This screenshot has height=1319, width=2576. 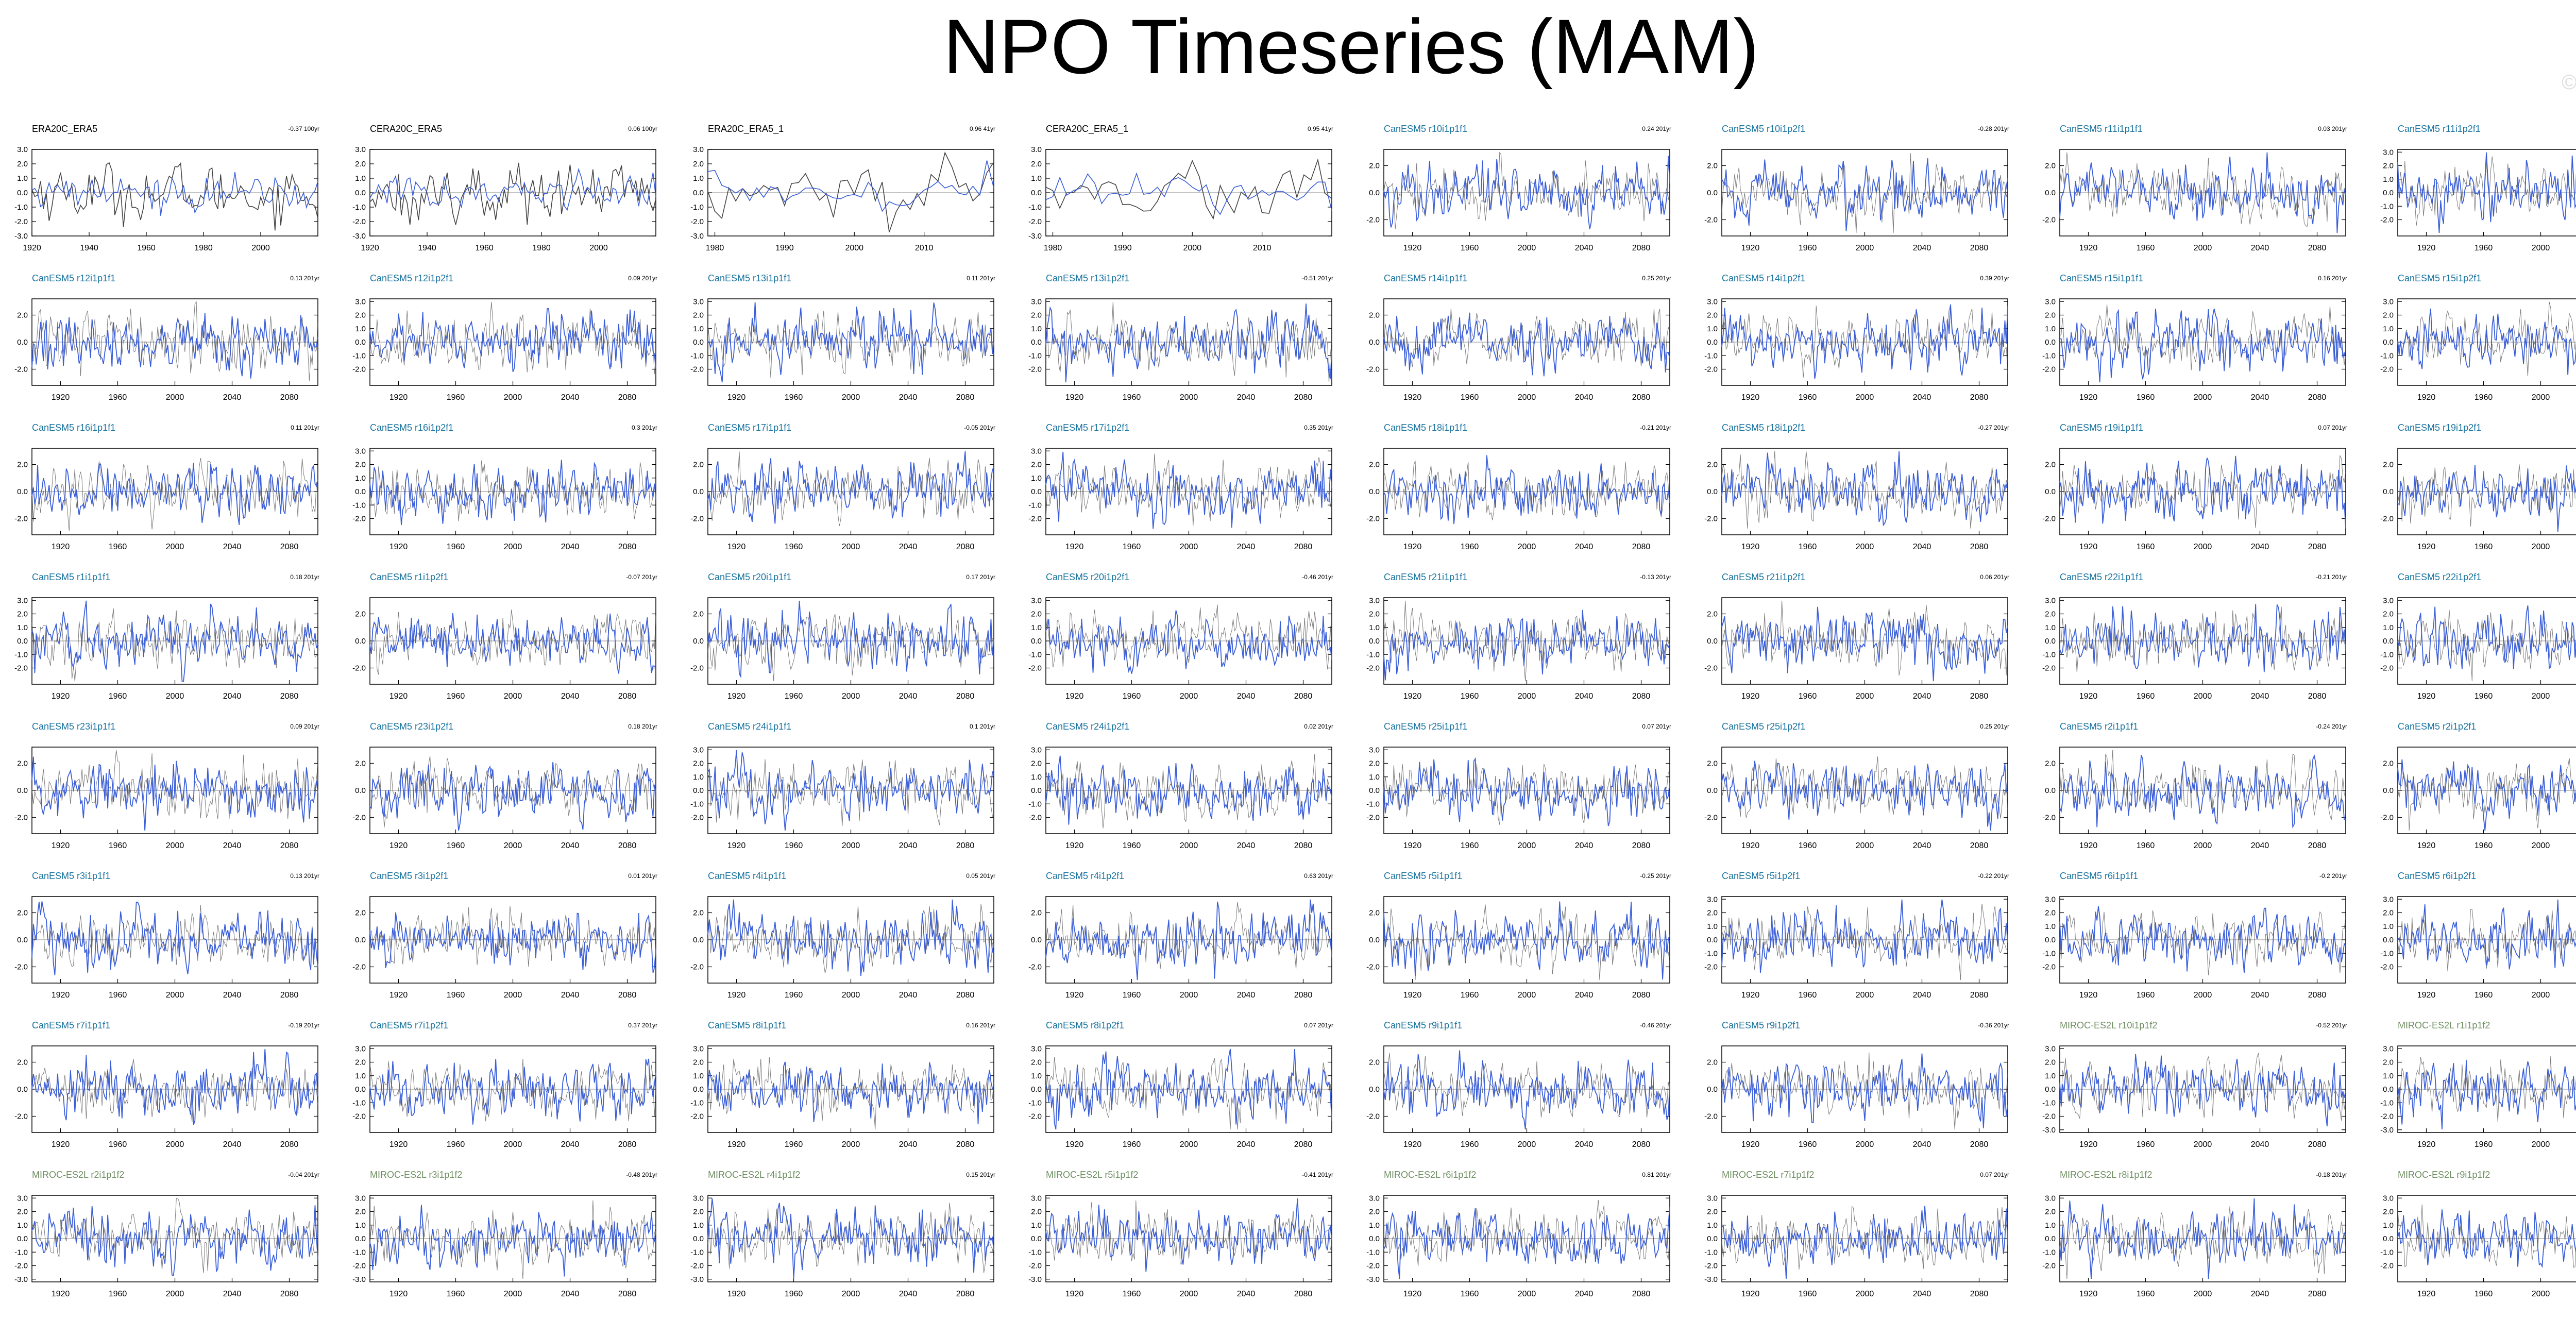 What do you see at coordinates (2437, 726) in the screenshot?
I see `panel-title: CanESM5 r2i1p2f1` at bounding box center [2437, 726].